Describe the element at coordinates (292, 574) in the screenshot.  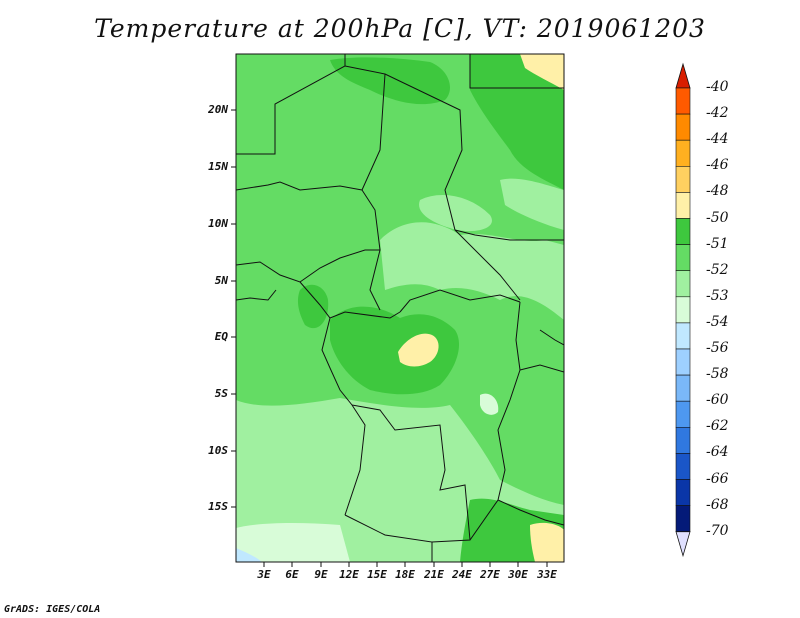
I see `x-label-6e: 6E` at that location.